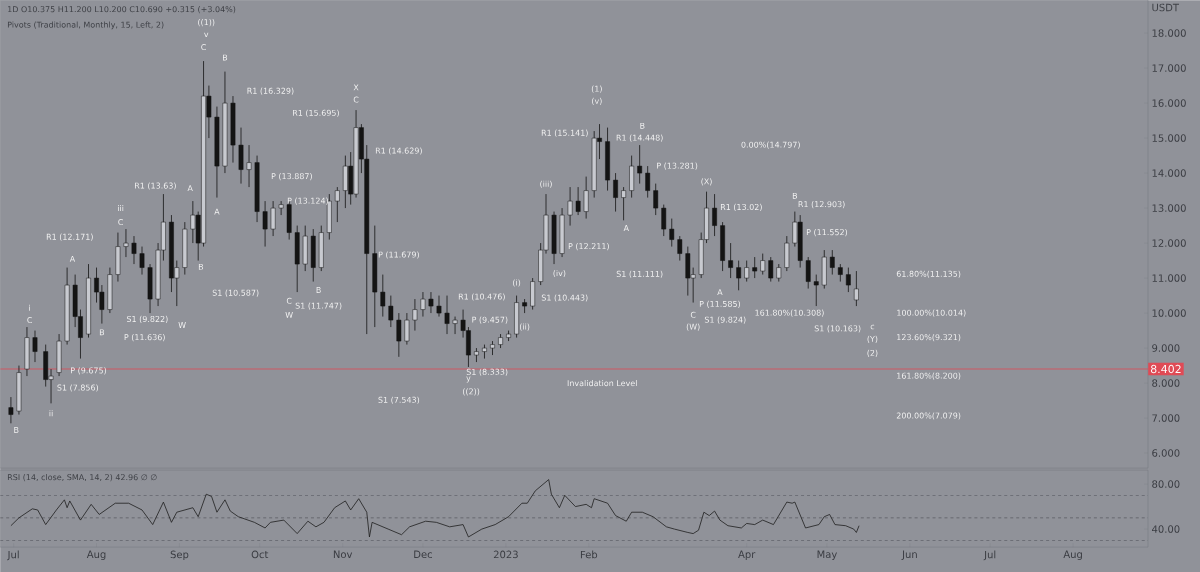  Describe the element at coordinates (1166, 484) in the screenshot. I see `y-tick-label: 80.00` at that location.